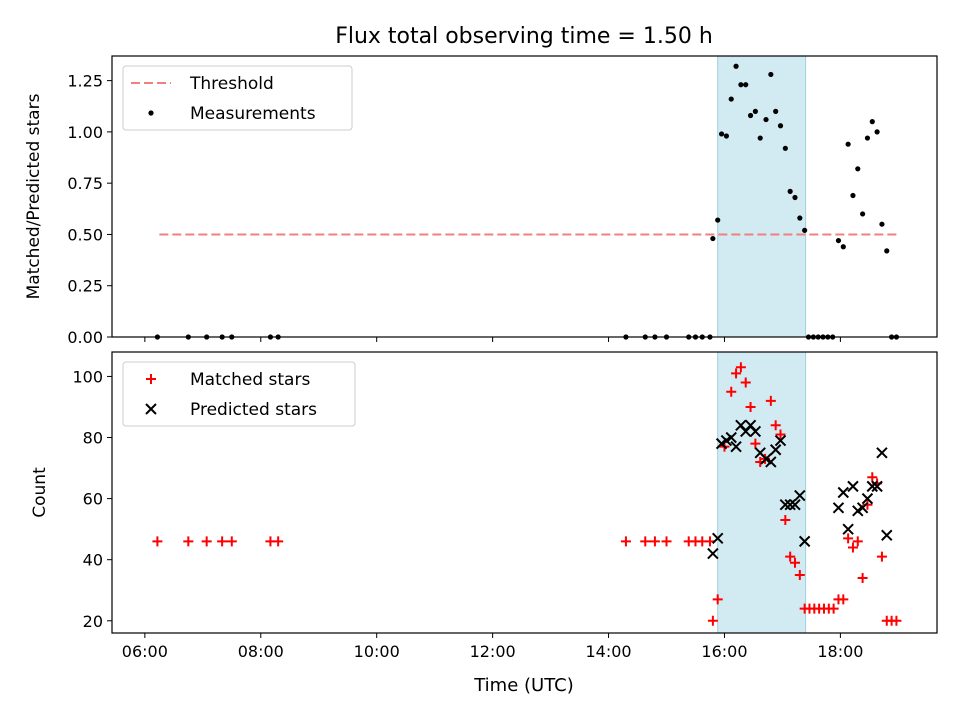  Describe the element at coordinates (231, 84) in the screenshot. I see `legend-label: Threshold` at that location.